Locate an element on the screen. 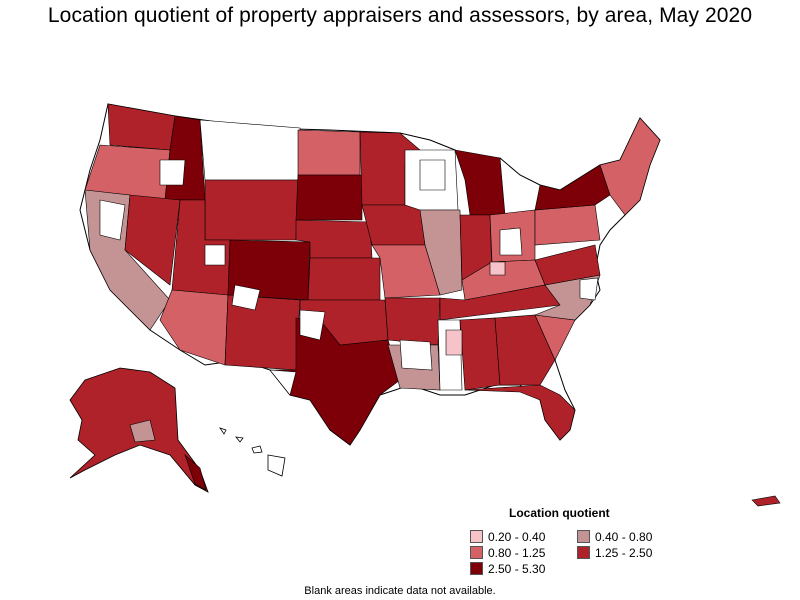 This screenshot has height=600, width=800. legend-item-4: 2.50 - 5.30 is located at coordinates (507, 569).